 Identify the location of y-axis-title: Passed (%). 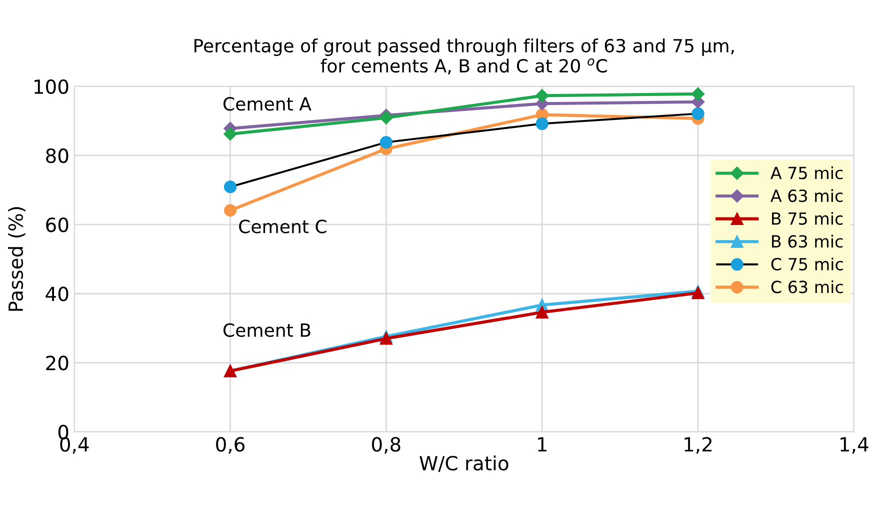
(17, 259).